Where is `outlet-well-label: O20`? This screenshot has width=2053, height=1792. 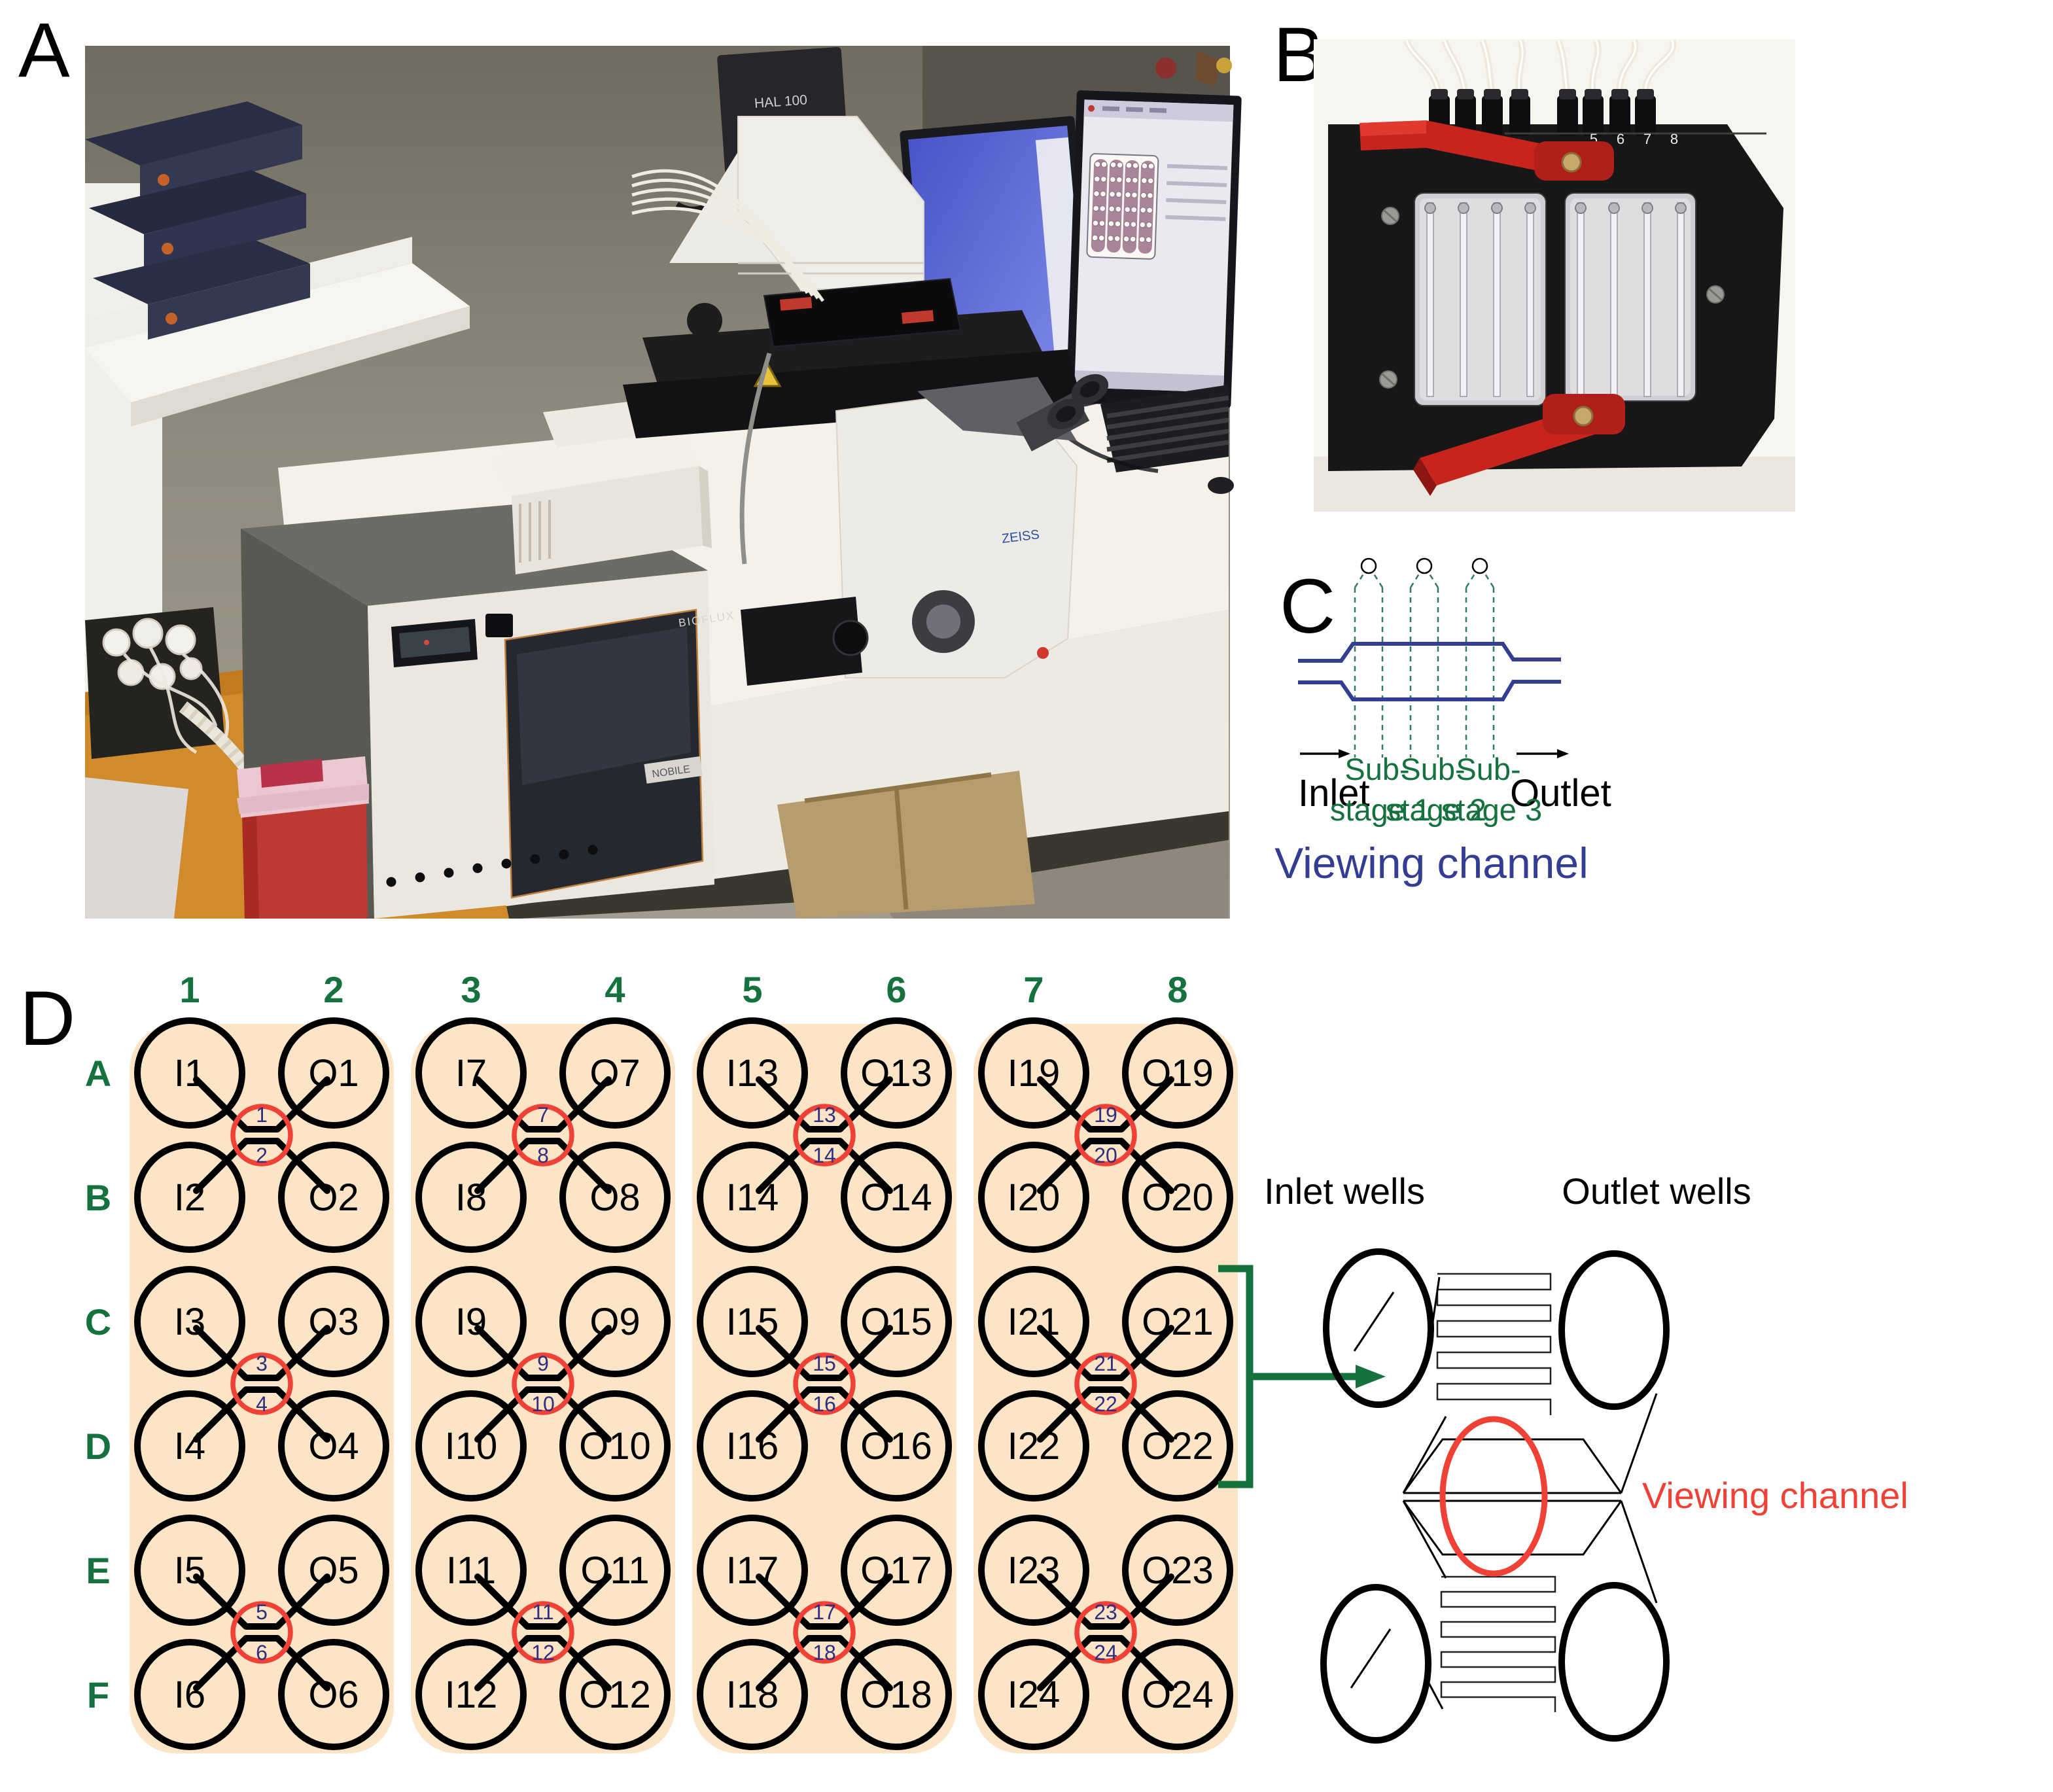 outlet-well-label: O20 is located at coordinates (1178, 1197).